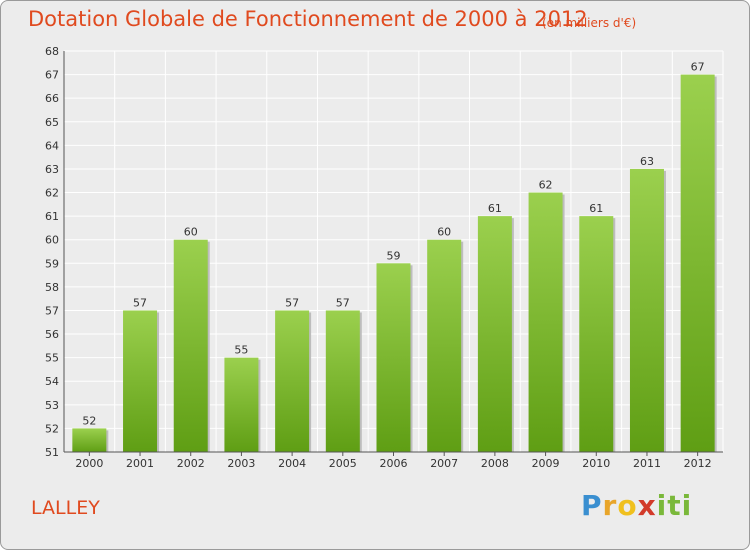 The image size is (750, 550). What do you see at coordinates (546, 463) in the screenshot?
I see `x-tick-label: 2009` at bounding box center [546, 463].